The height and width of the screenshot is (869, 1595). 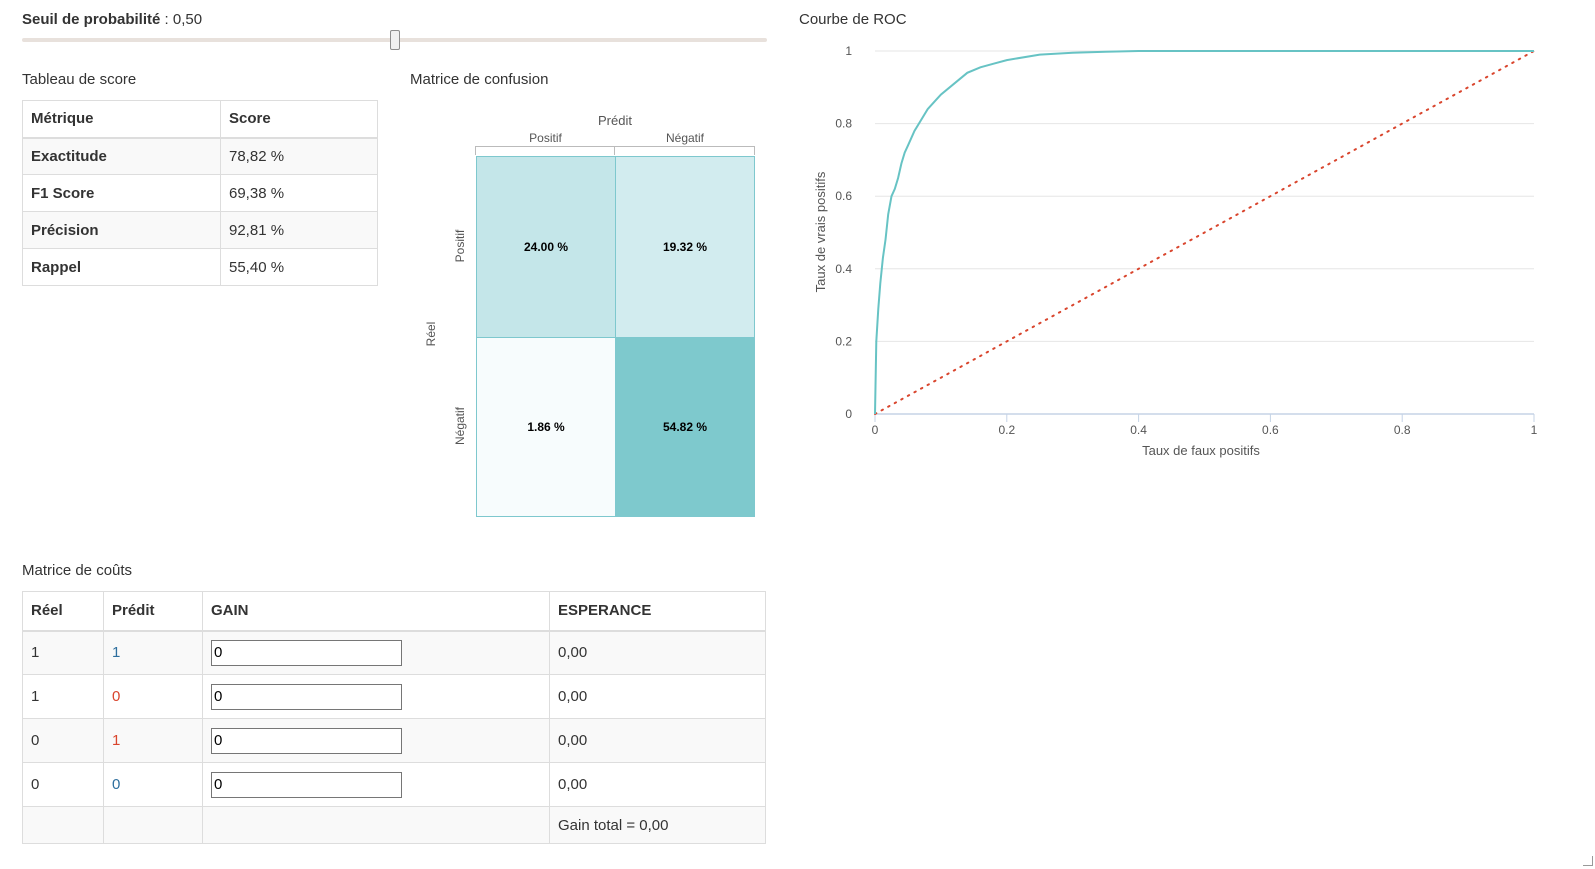 I want to click on score-row: Exactitude 78,82 %, so click(x=200, y=156).